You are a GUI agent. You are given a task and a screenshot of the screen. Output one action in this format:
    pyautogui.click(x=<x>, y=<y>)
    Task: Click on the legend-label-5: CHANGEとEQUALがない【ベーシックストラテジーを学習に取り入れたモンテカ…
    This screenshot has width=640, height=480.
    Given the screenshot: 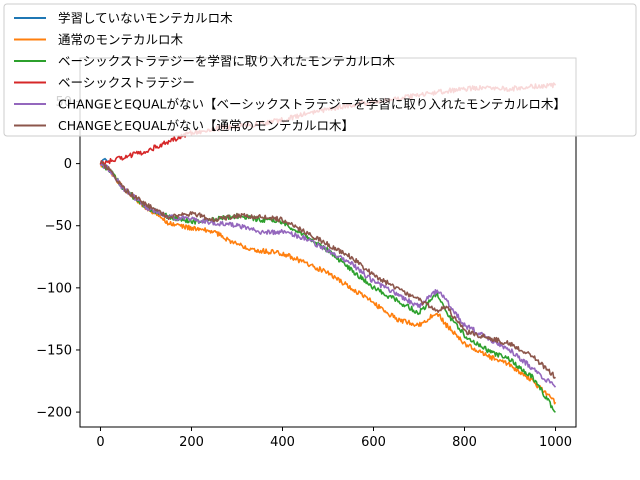 What is the action you would take?
    pyautogui.click(x=312, y=104)
    